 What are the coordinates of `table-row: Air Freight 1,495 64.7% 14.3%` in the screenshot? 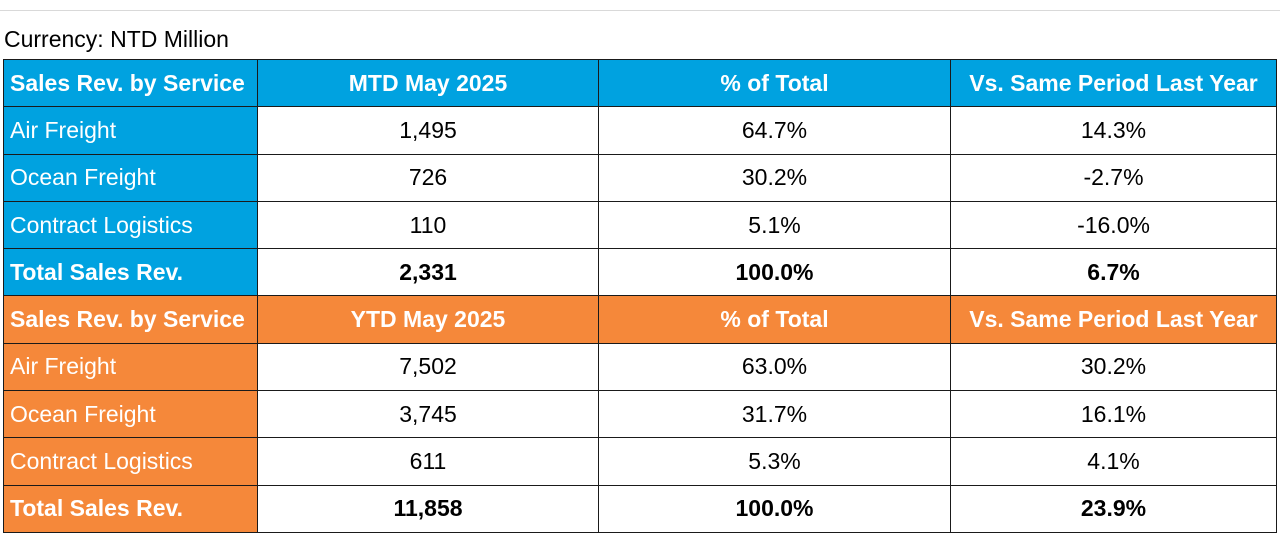 It's located at (640, 130).